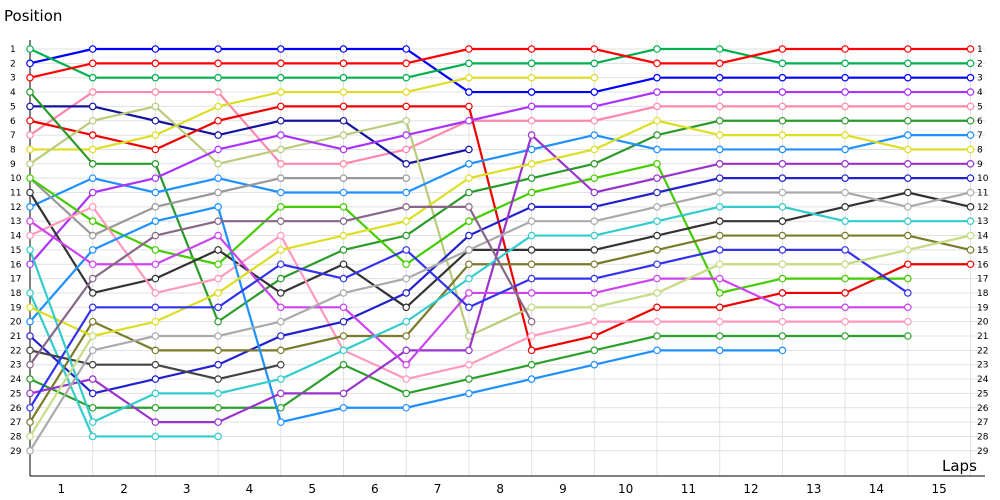 The image size is (1000, 500). What do you see at coordinates (16, 409) in the screenshot?
I see `y-tick-label: 26` at bounding box center [16, 409].